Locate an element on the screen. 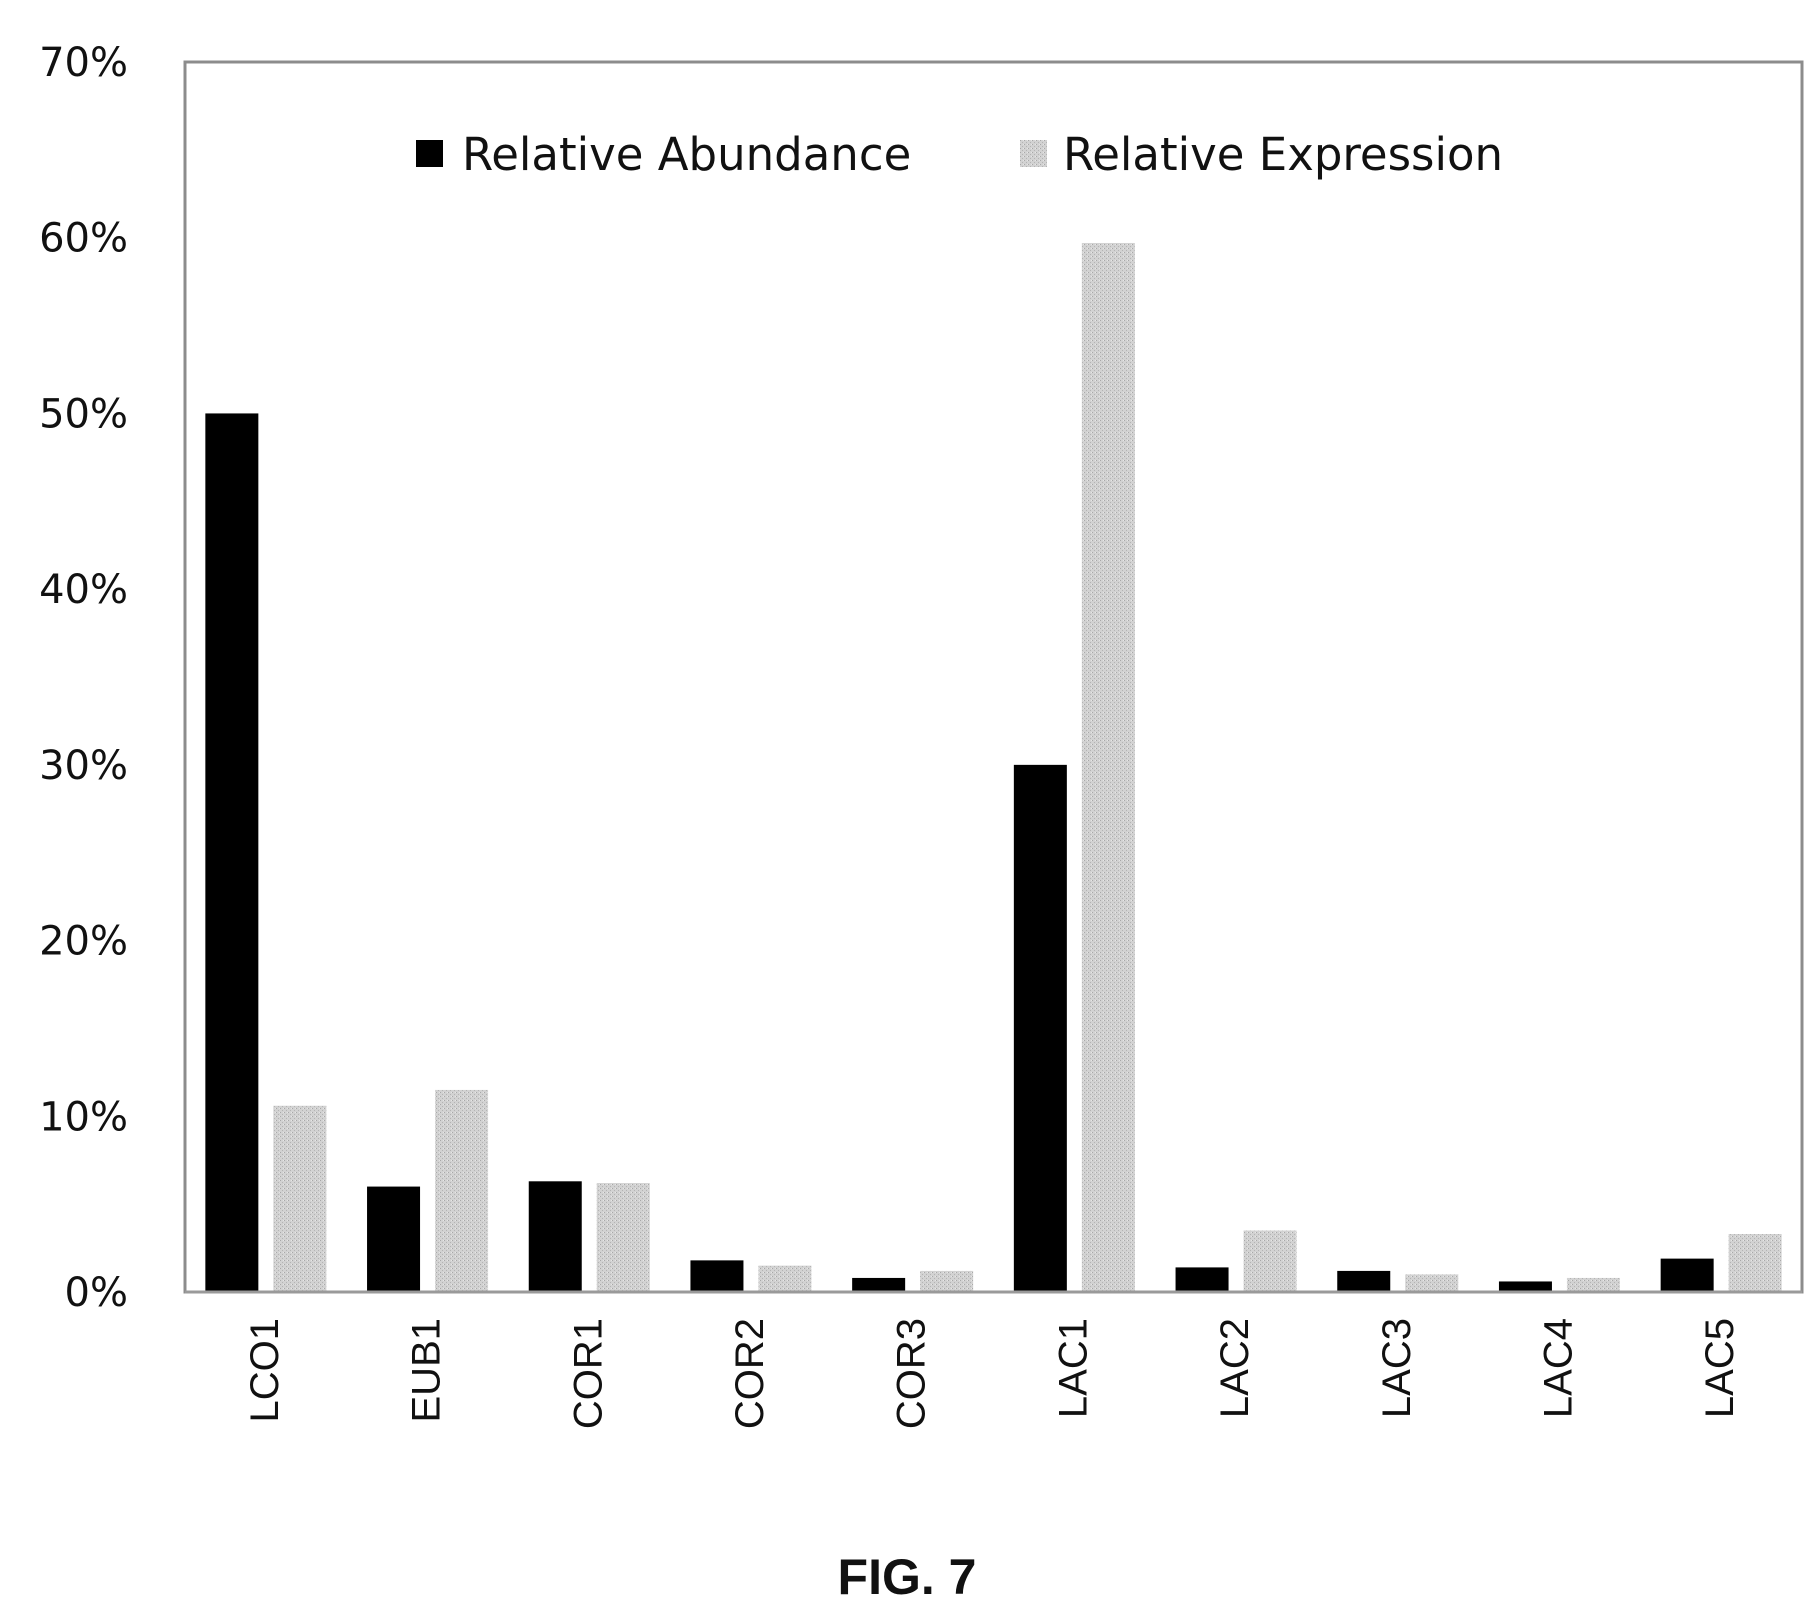 This screenshot has width=1814, height=1624. bar-relative-expression-lco1 is located at coordinates (300, 1198).